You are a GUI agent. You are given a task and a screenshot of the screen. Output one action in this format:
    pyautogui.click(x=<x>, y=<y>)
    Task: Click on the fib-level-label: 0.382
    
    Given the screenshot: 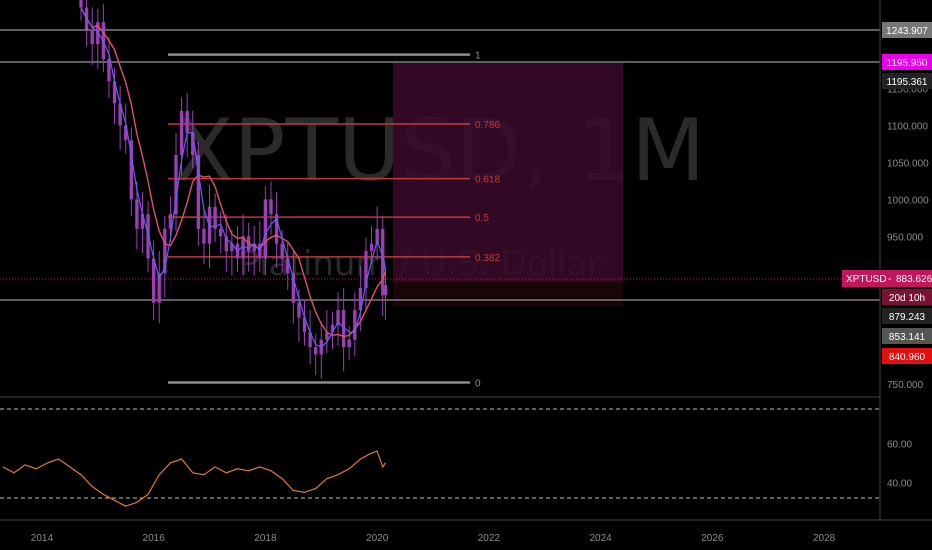 What is the action you would take?
    pyautogui.click(x=487, y=258)
    